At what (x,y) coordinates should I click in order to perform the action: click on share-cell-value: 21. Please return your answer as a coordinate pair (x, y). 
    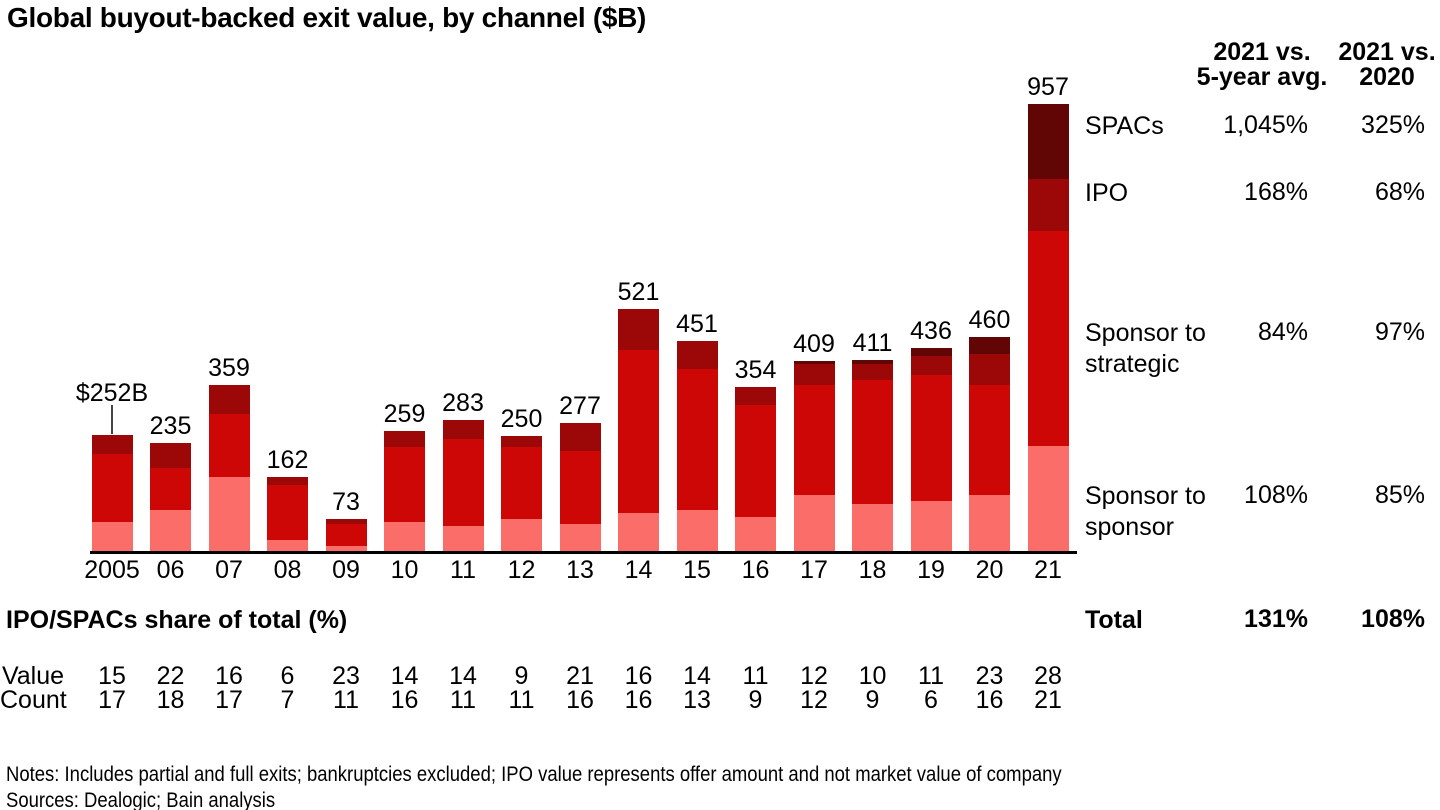
    Looking at the image, I should click on (580, 676).